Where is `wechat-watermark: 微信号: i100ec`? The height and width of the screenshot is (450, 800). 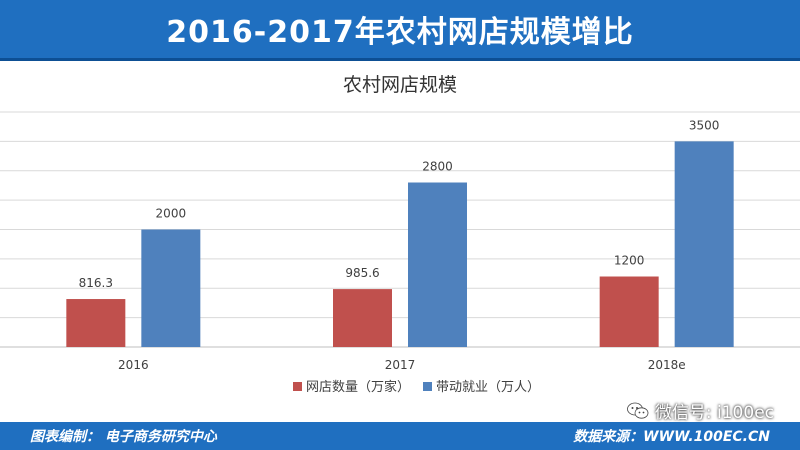
wechat-watermark: 微信号: i100ec is located at coordinates (700, 410).